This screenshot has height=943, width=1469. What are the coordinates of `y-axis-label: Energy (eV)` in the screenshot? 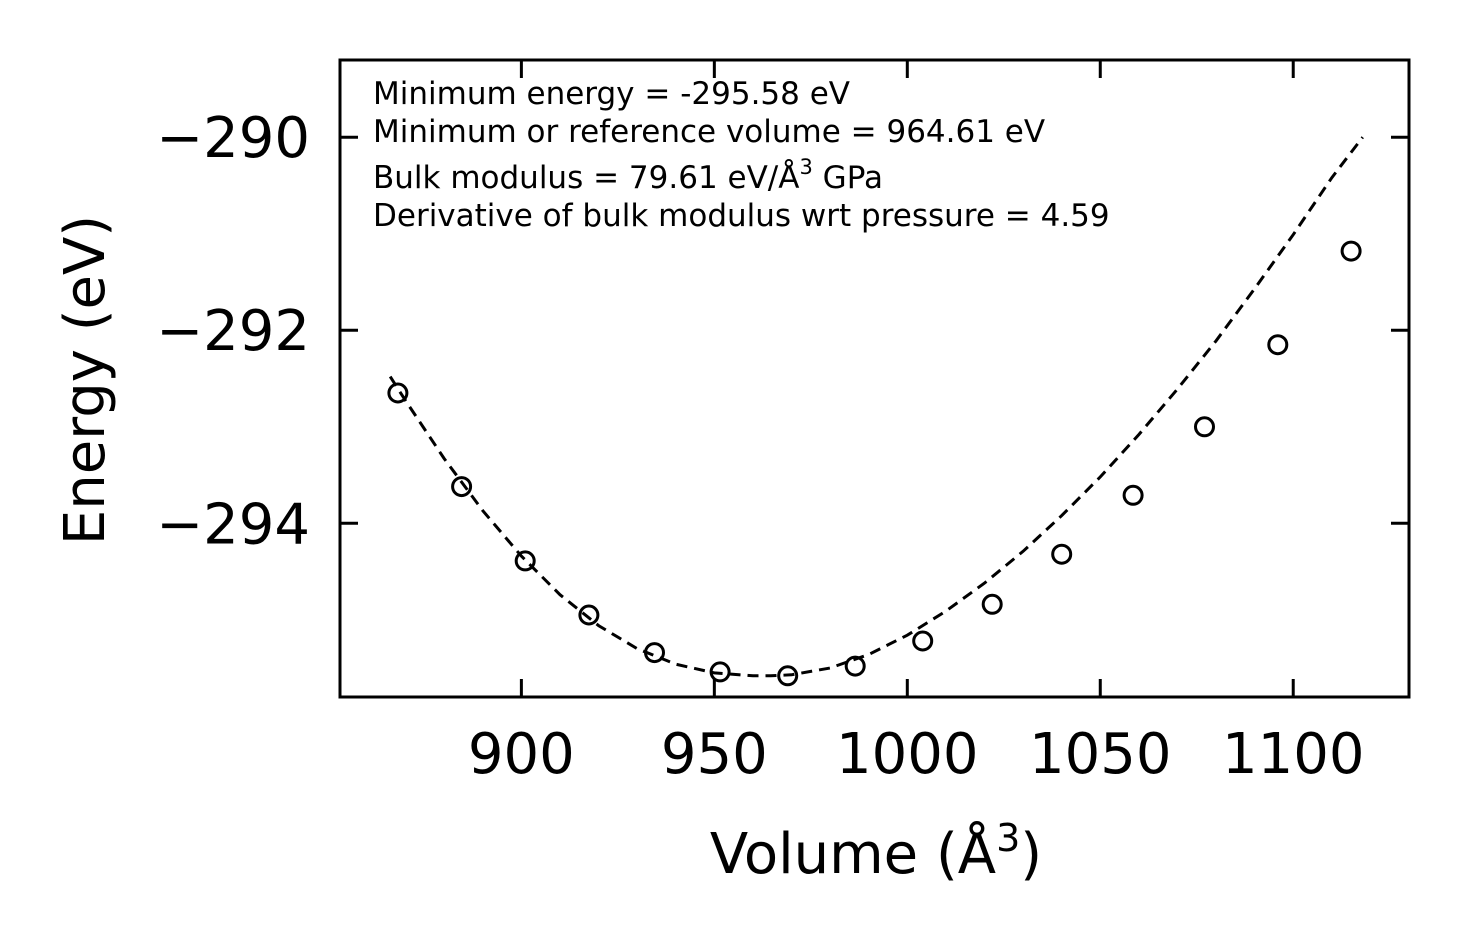 It's located at (85, 380).